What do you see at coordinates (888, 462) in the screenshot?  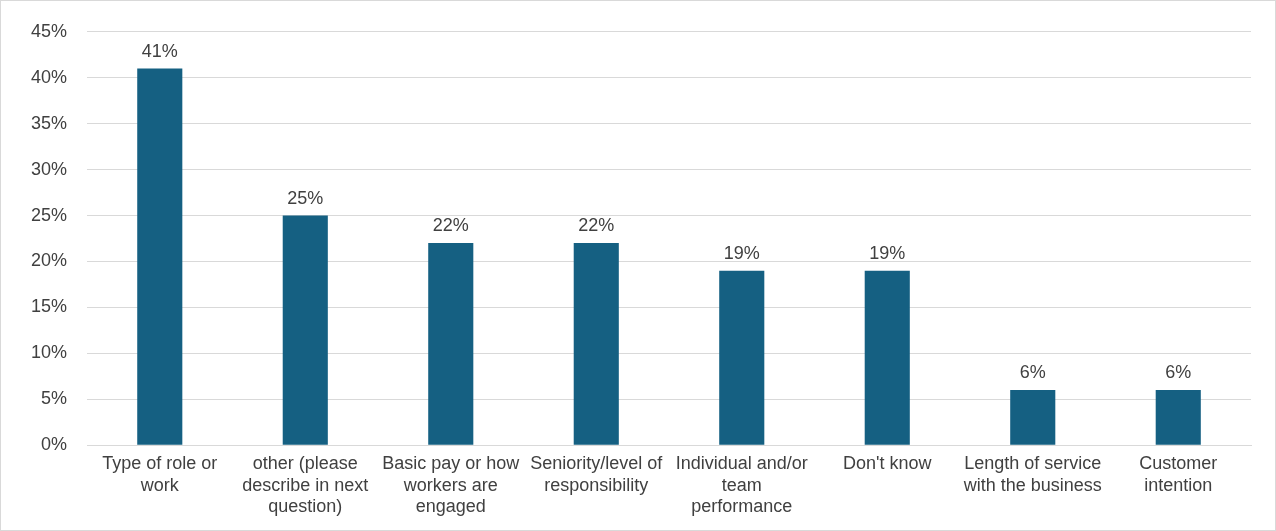 I see `x-tick-label: Don't know` at bounding box center [888, 462].